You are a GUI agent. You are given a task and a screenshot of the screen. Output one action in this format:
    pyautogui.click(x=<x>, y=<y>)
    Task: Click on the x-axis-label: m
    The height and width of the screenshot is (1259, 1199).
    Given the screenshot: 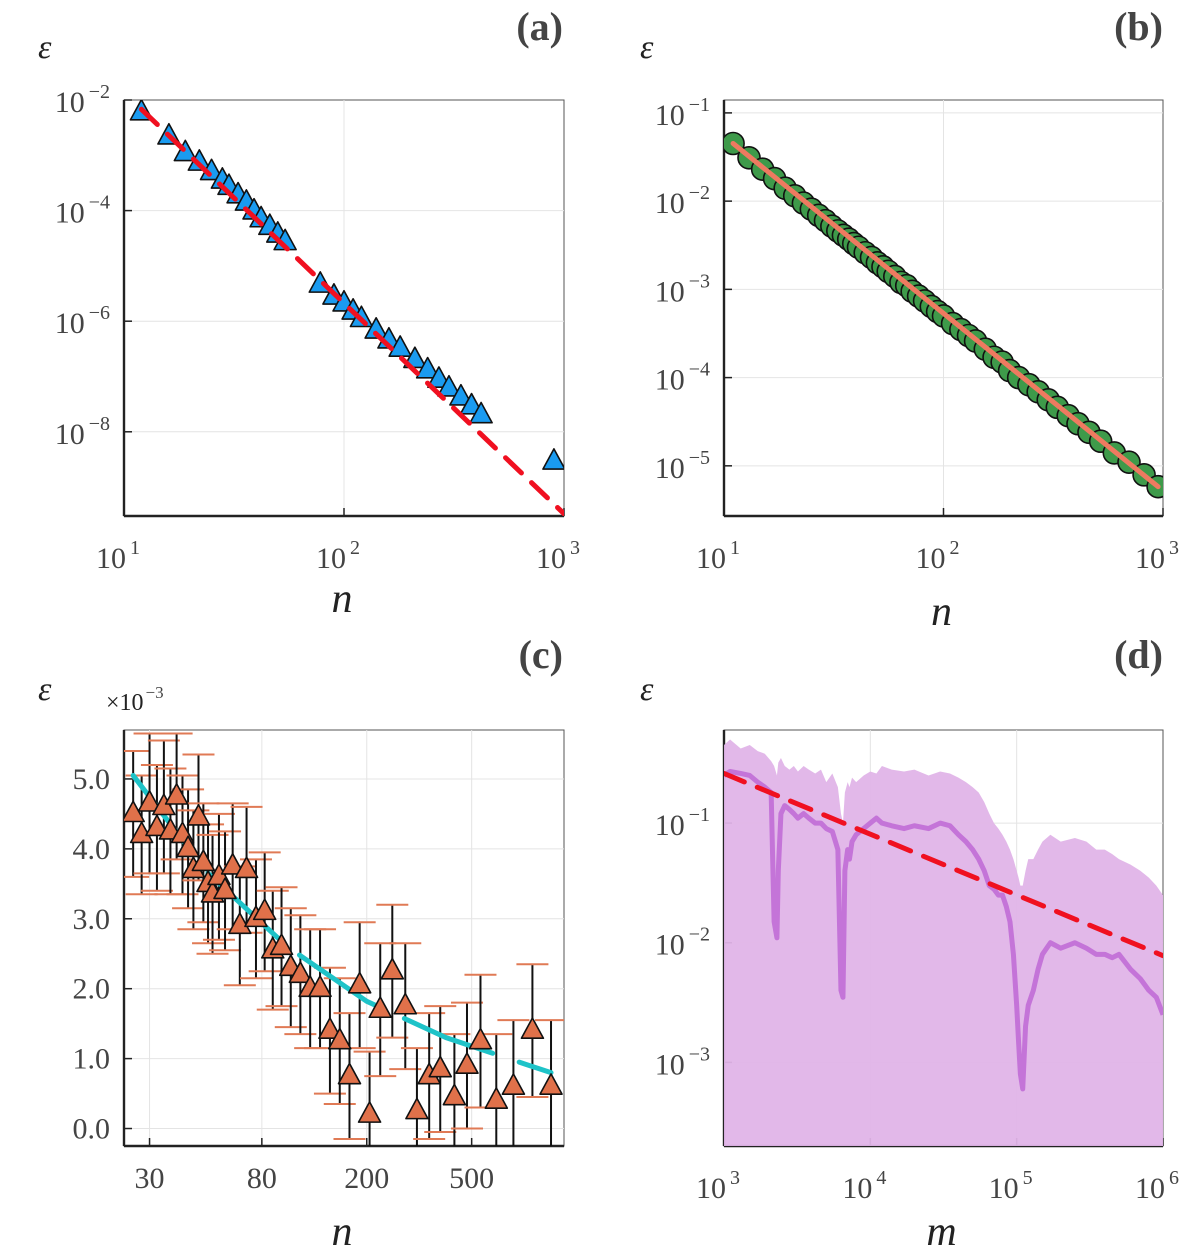 What is the action you would take?
    pyautogui.click(x=941, y=1232)
    